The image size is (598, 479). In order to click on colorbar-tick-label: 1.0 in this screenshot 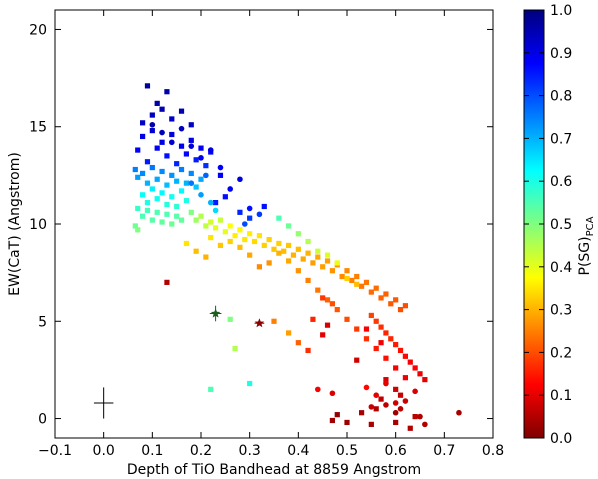, I will do `click(561, 11)`.